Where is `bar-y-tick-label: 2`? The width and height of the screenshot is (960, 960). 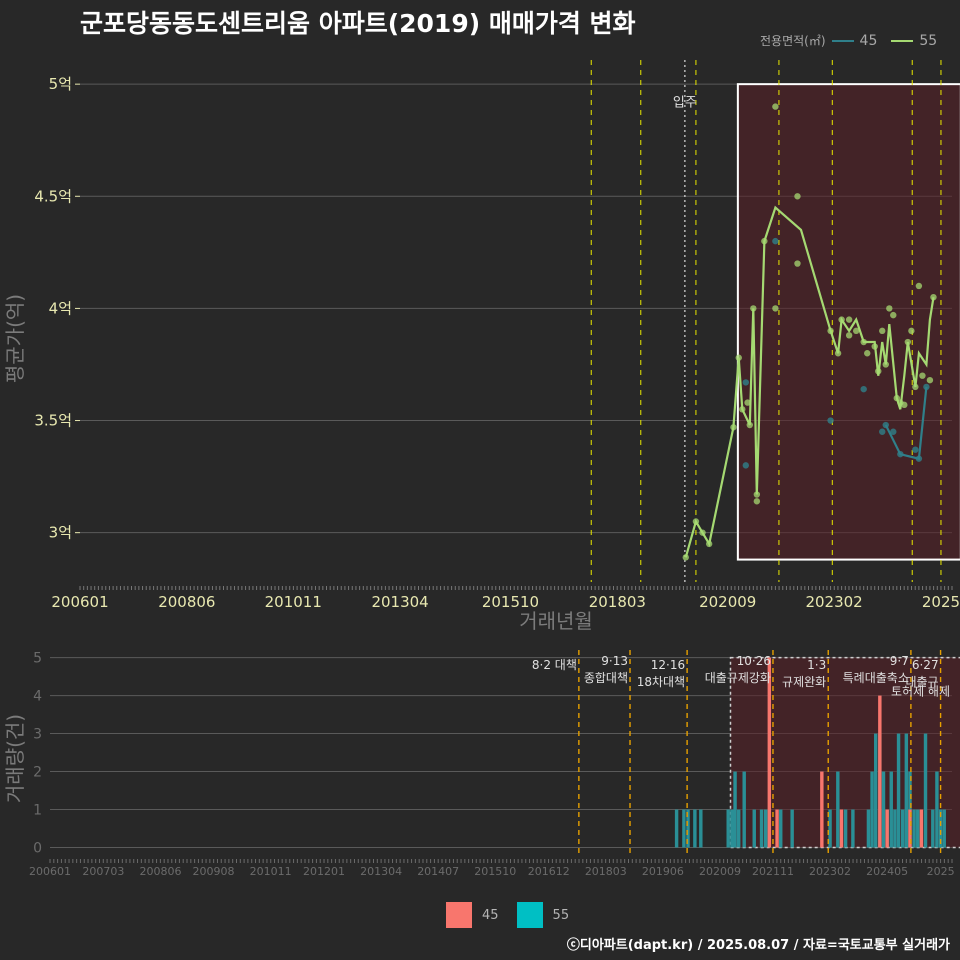
bar-y-tick-label: 2 is located at coordinates (37, 773).